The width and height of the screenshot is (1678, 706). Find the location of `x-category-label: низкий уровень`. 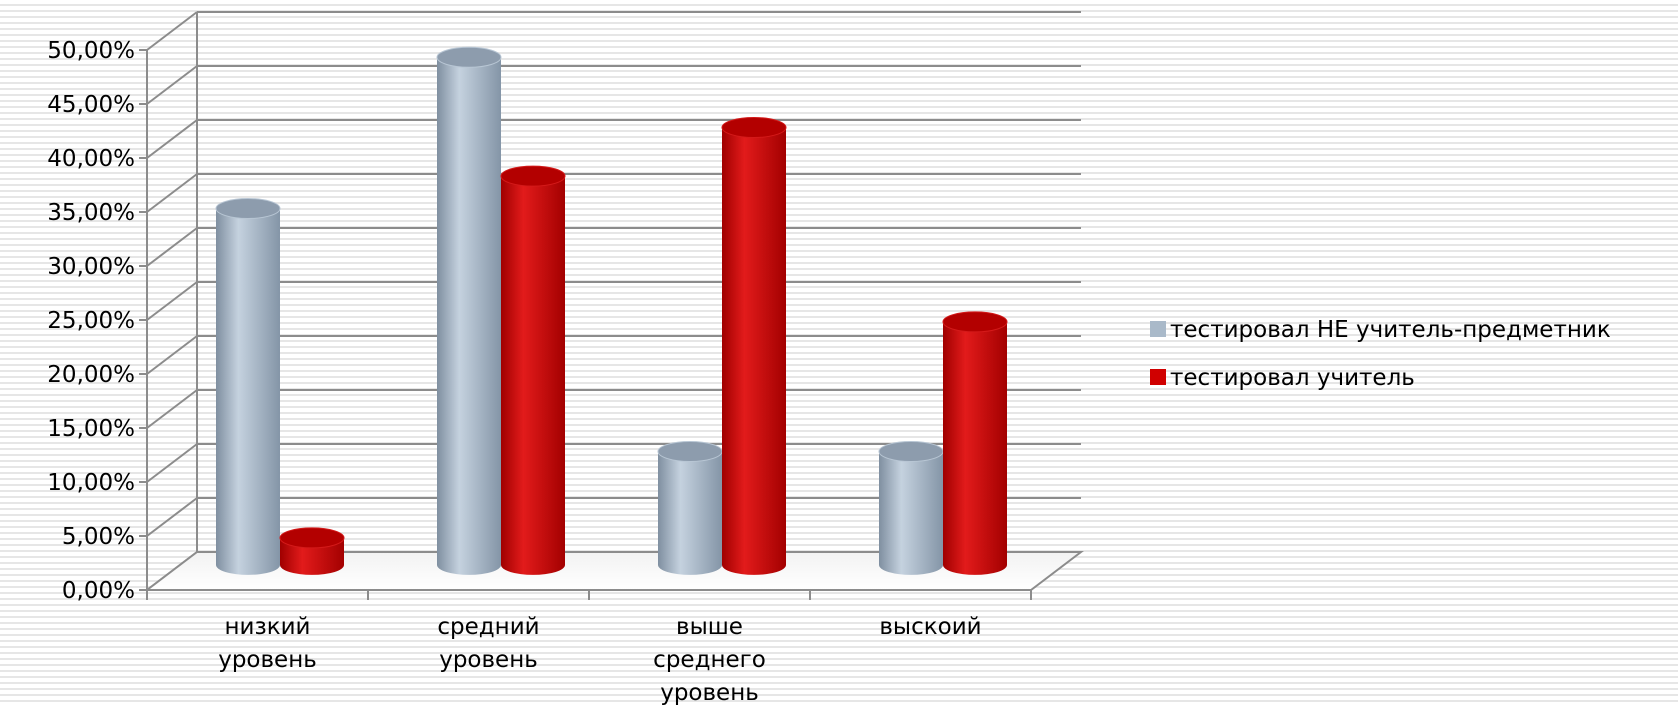

x-category-label: низкий уровень is located at coordinates (267, 643).